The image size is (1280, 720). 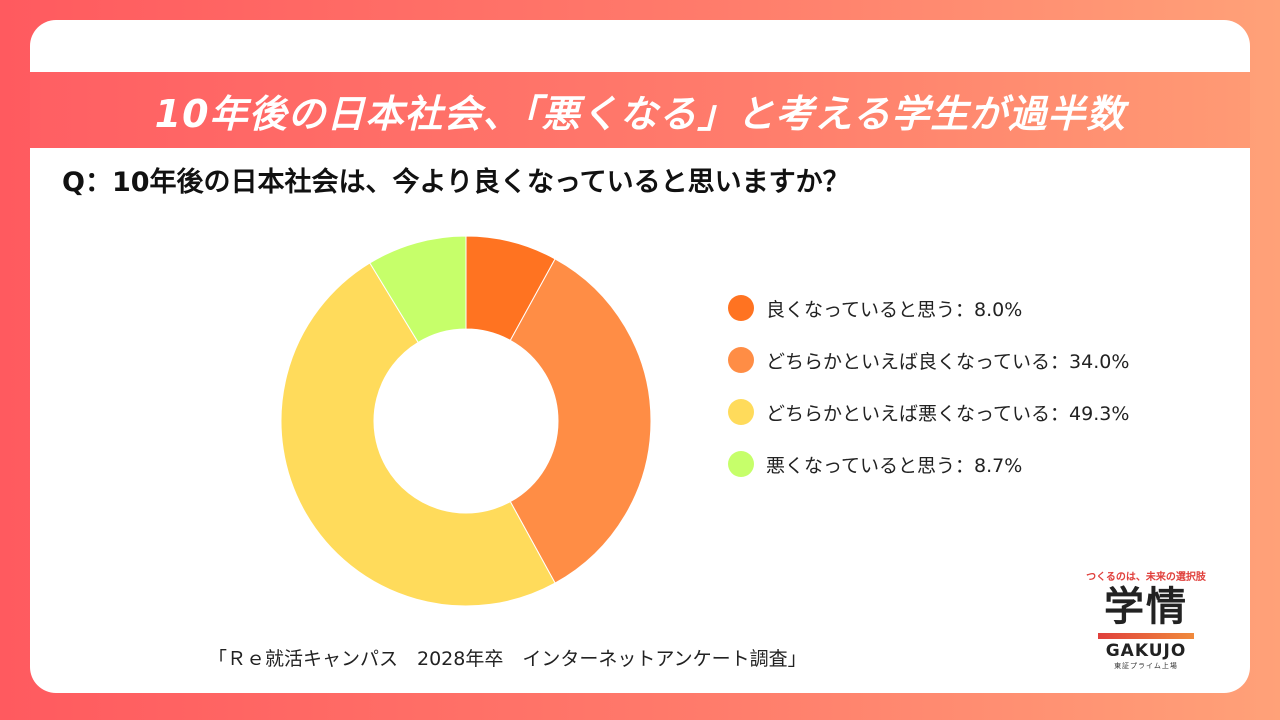 I want to click on question-text: Q：10年後の日本社会は、今より良くなっていると思いますか？, so click(x=456, y=182).